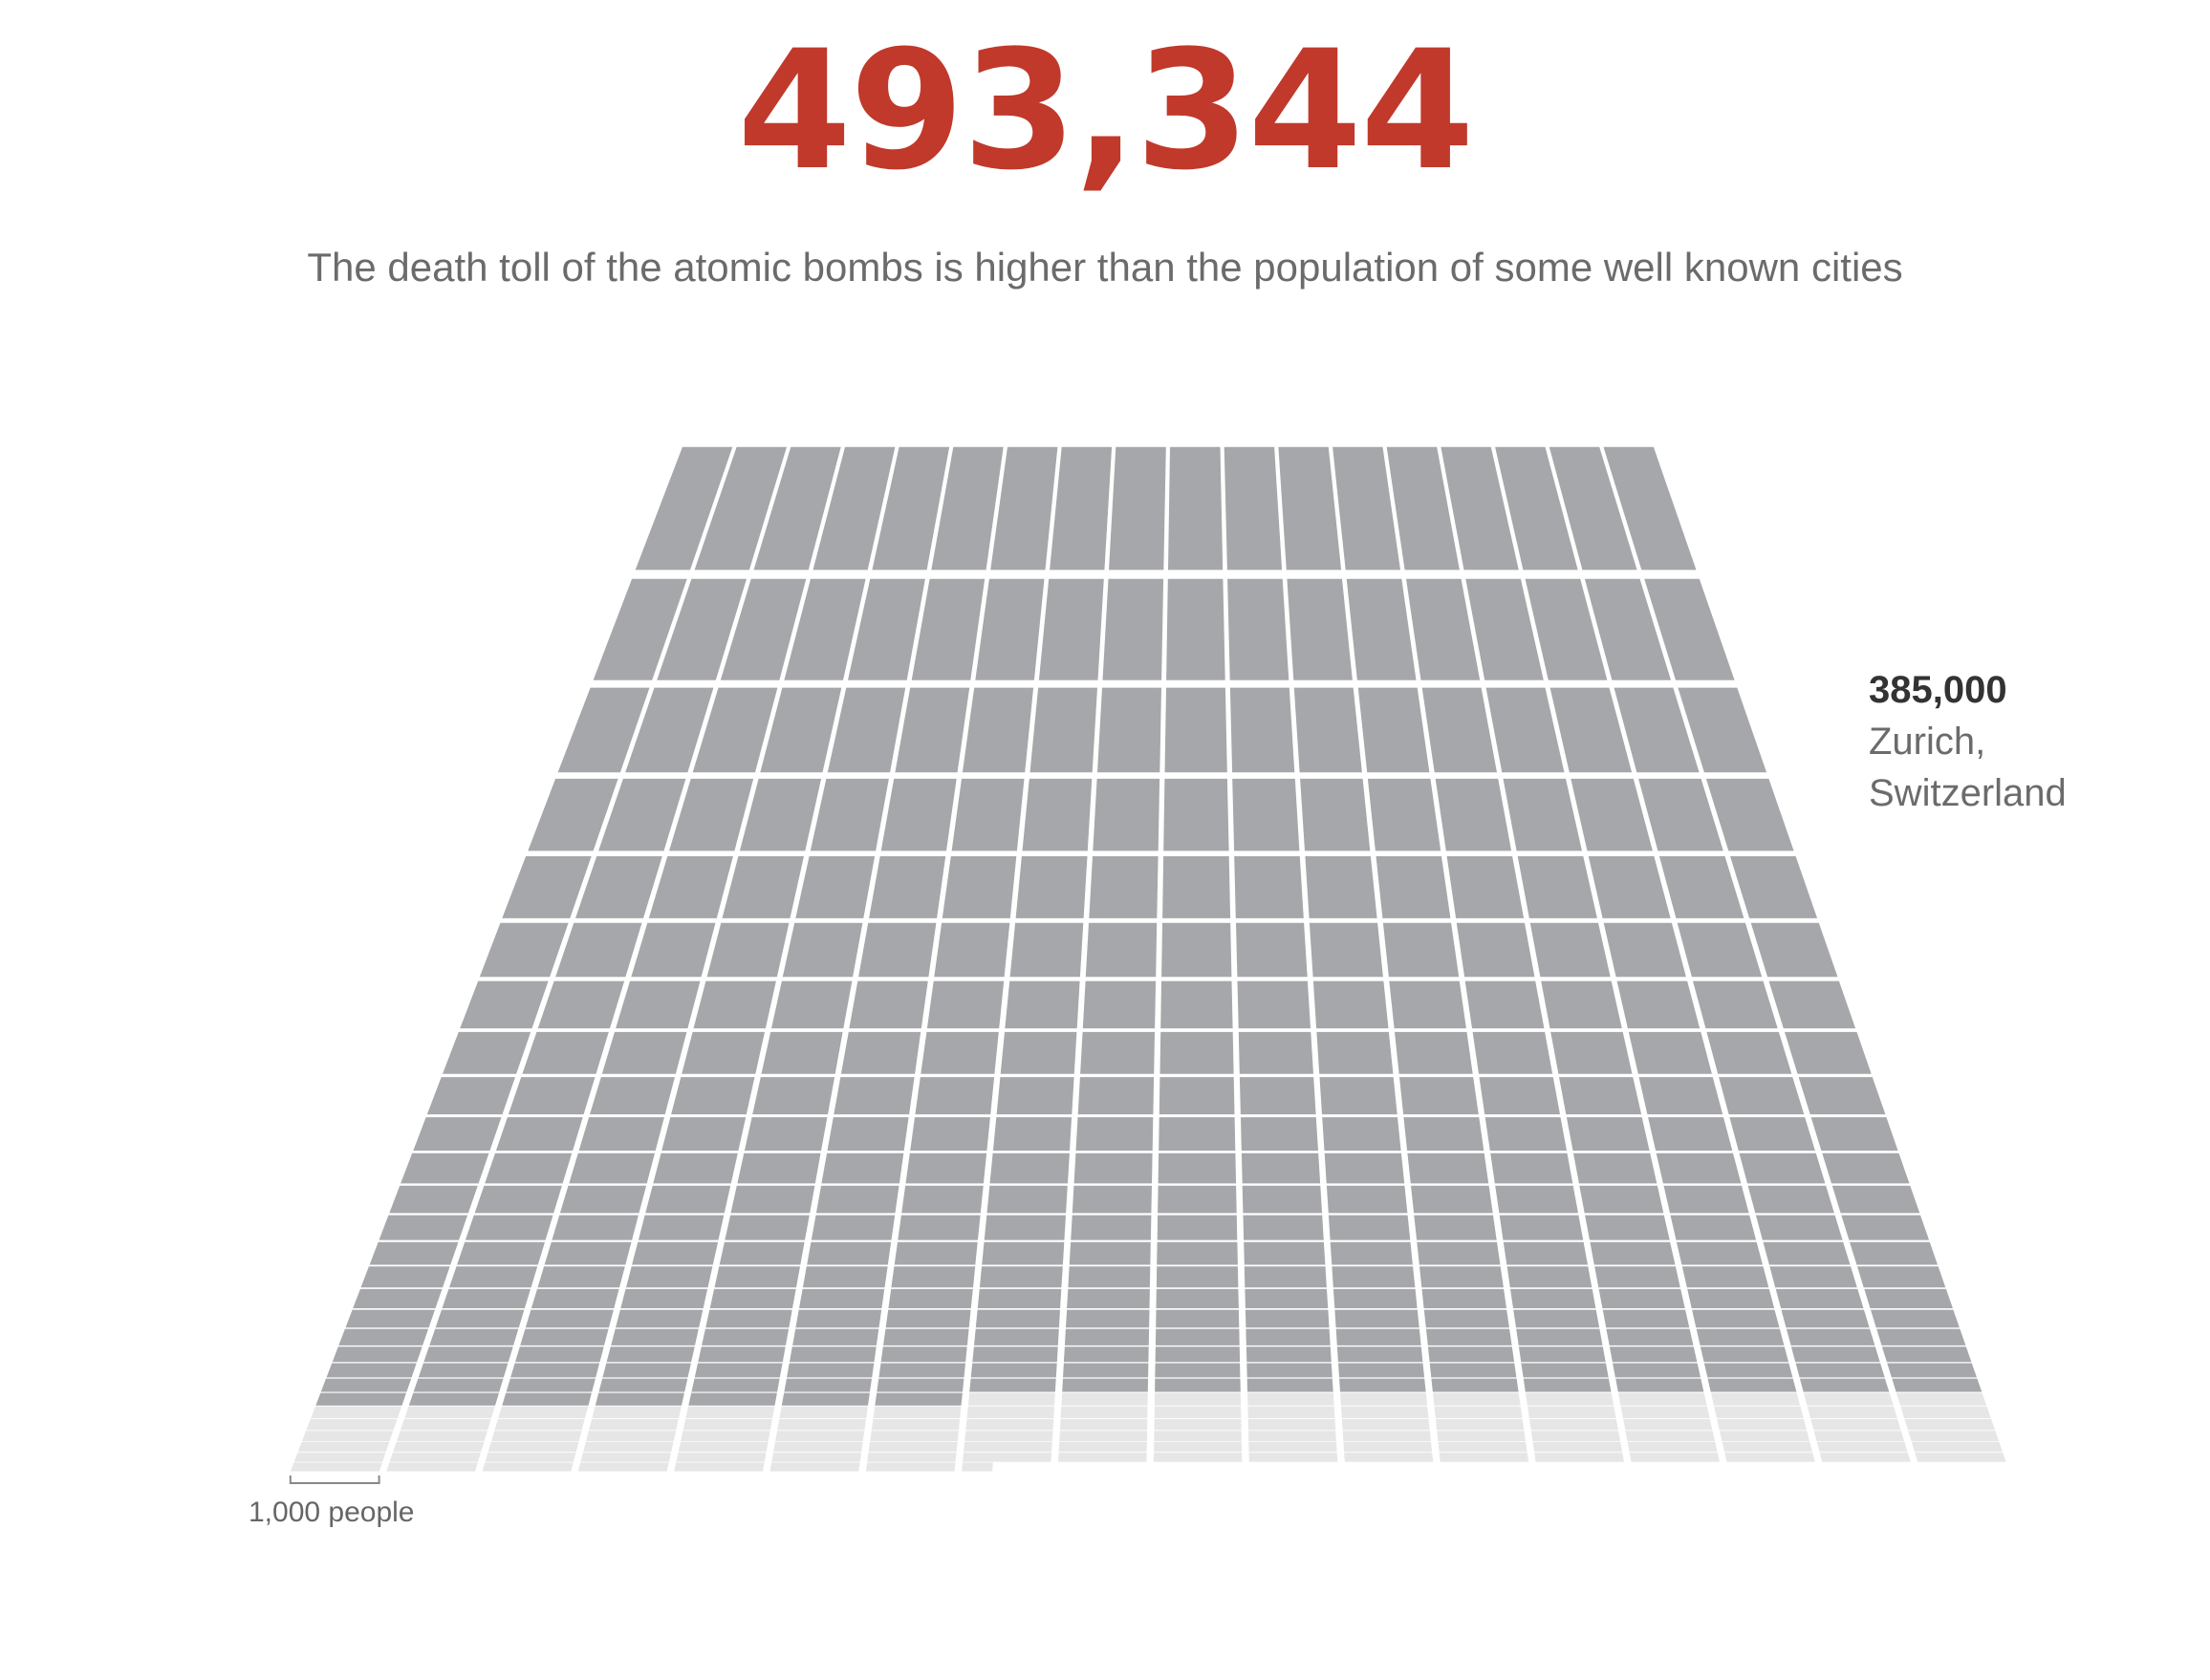 The height and width of the screenshot is (1680, 2210). What do you see at coordinates (332, 1513) in the screenshot?
I see `scale-legend-label: 1,000 people` at bounding box center [332, 1513].